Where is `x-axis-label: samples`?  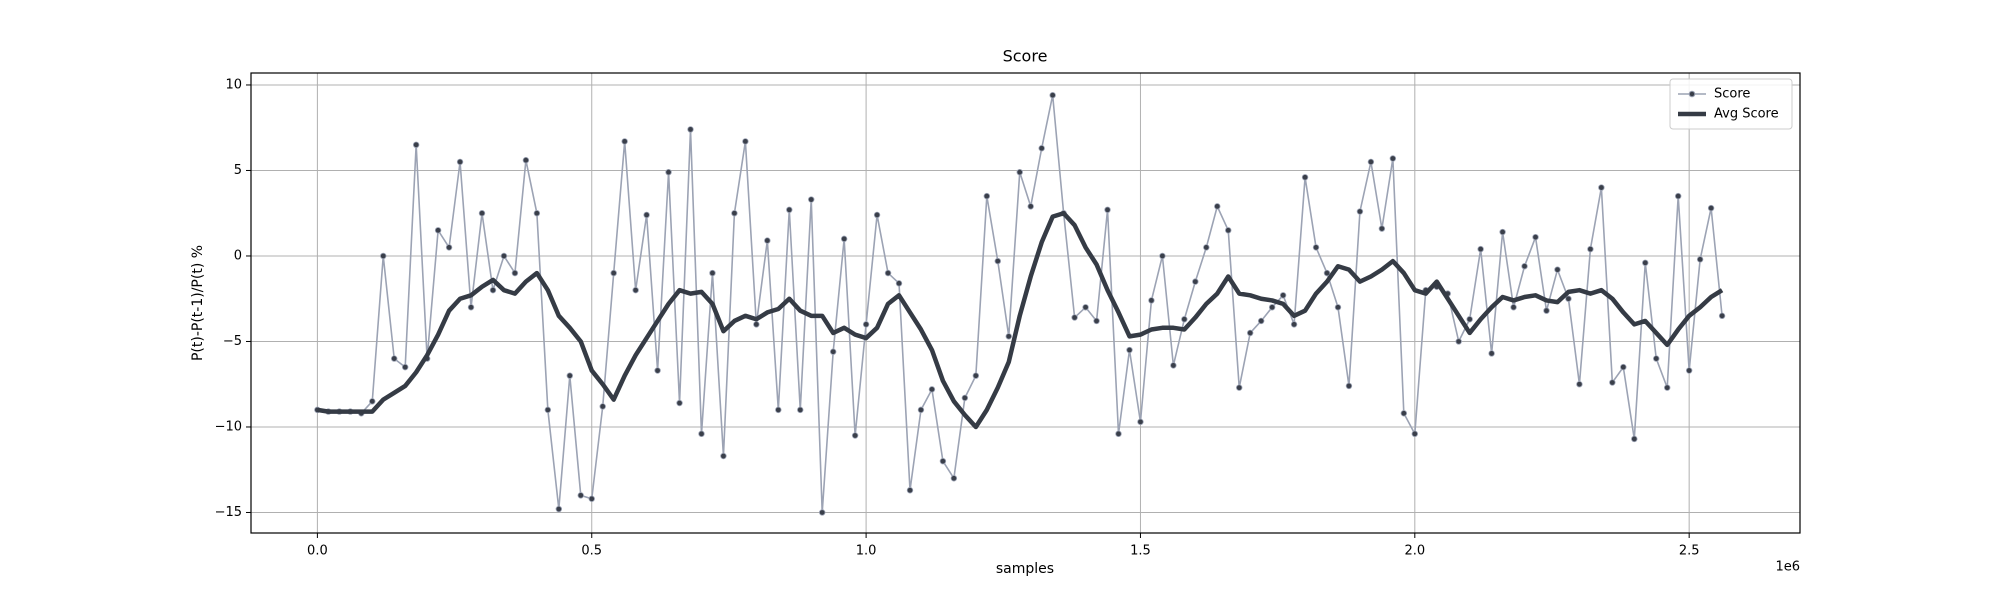
x-axis-label: samples is located at coordinates (1025, 569).